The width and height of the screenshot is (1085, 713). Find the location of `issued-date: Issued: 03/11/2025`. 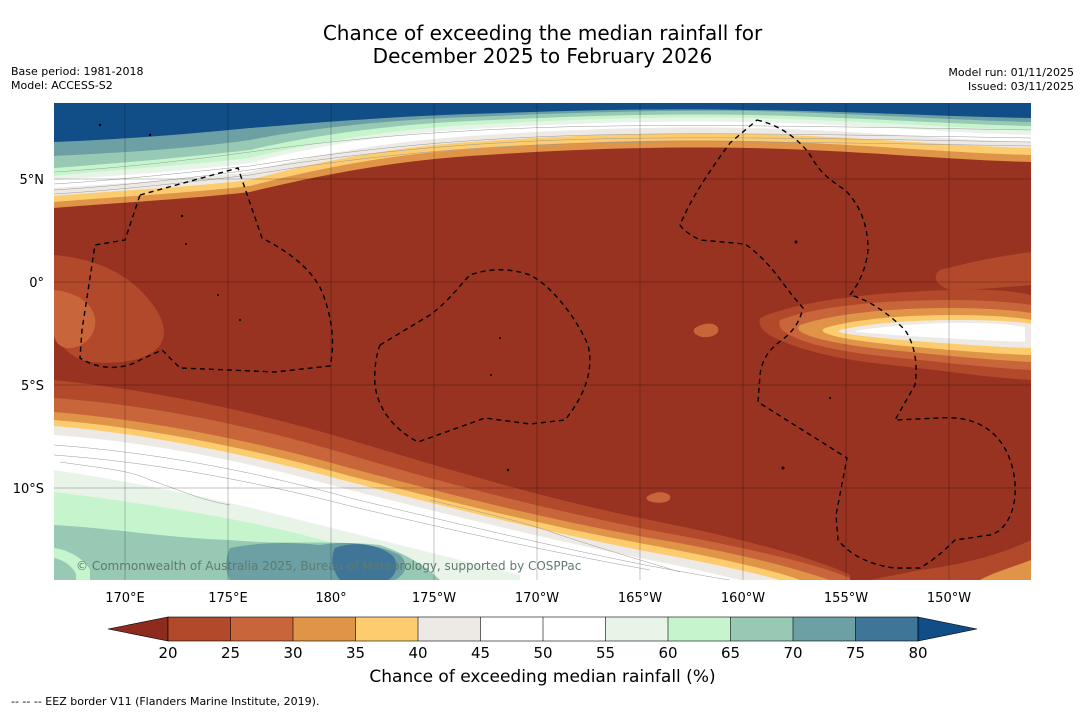

issued-date: Issued: 03/11/2025 is located at coordinates (1020, 86).